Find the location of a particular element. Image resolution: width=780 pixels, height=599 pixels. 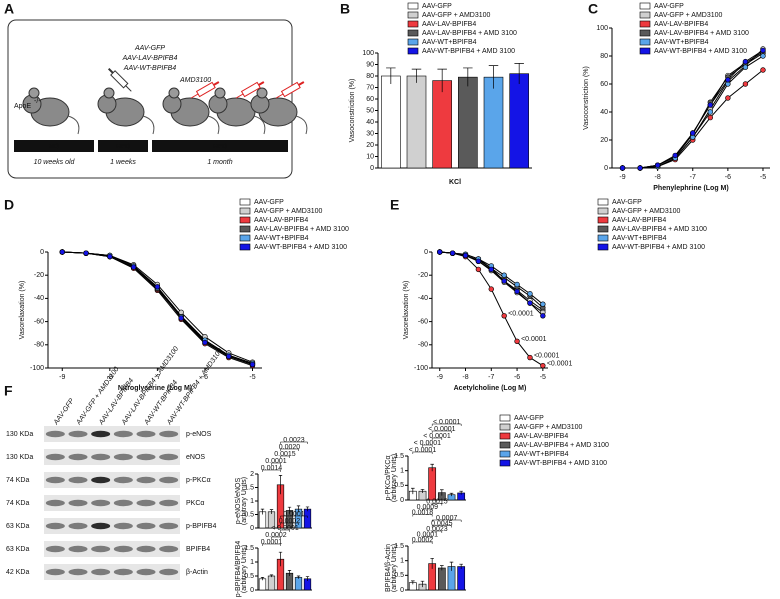

x-tick-label: -7 is located at coordinates (157, 377).